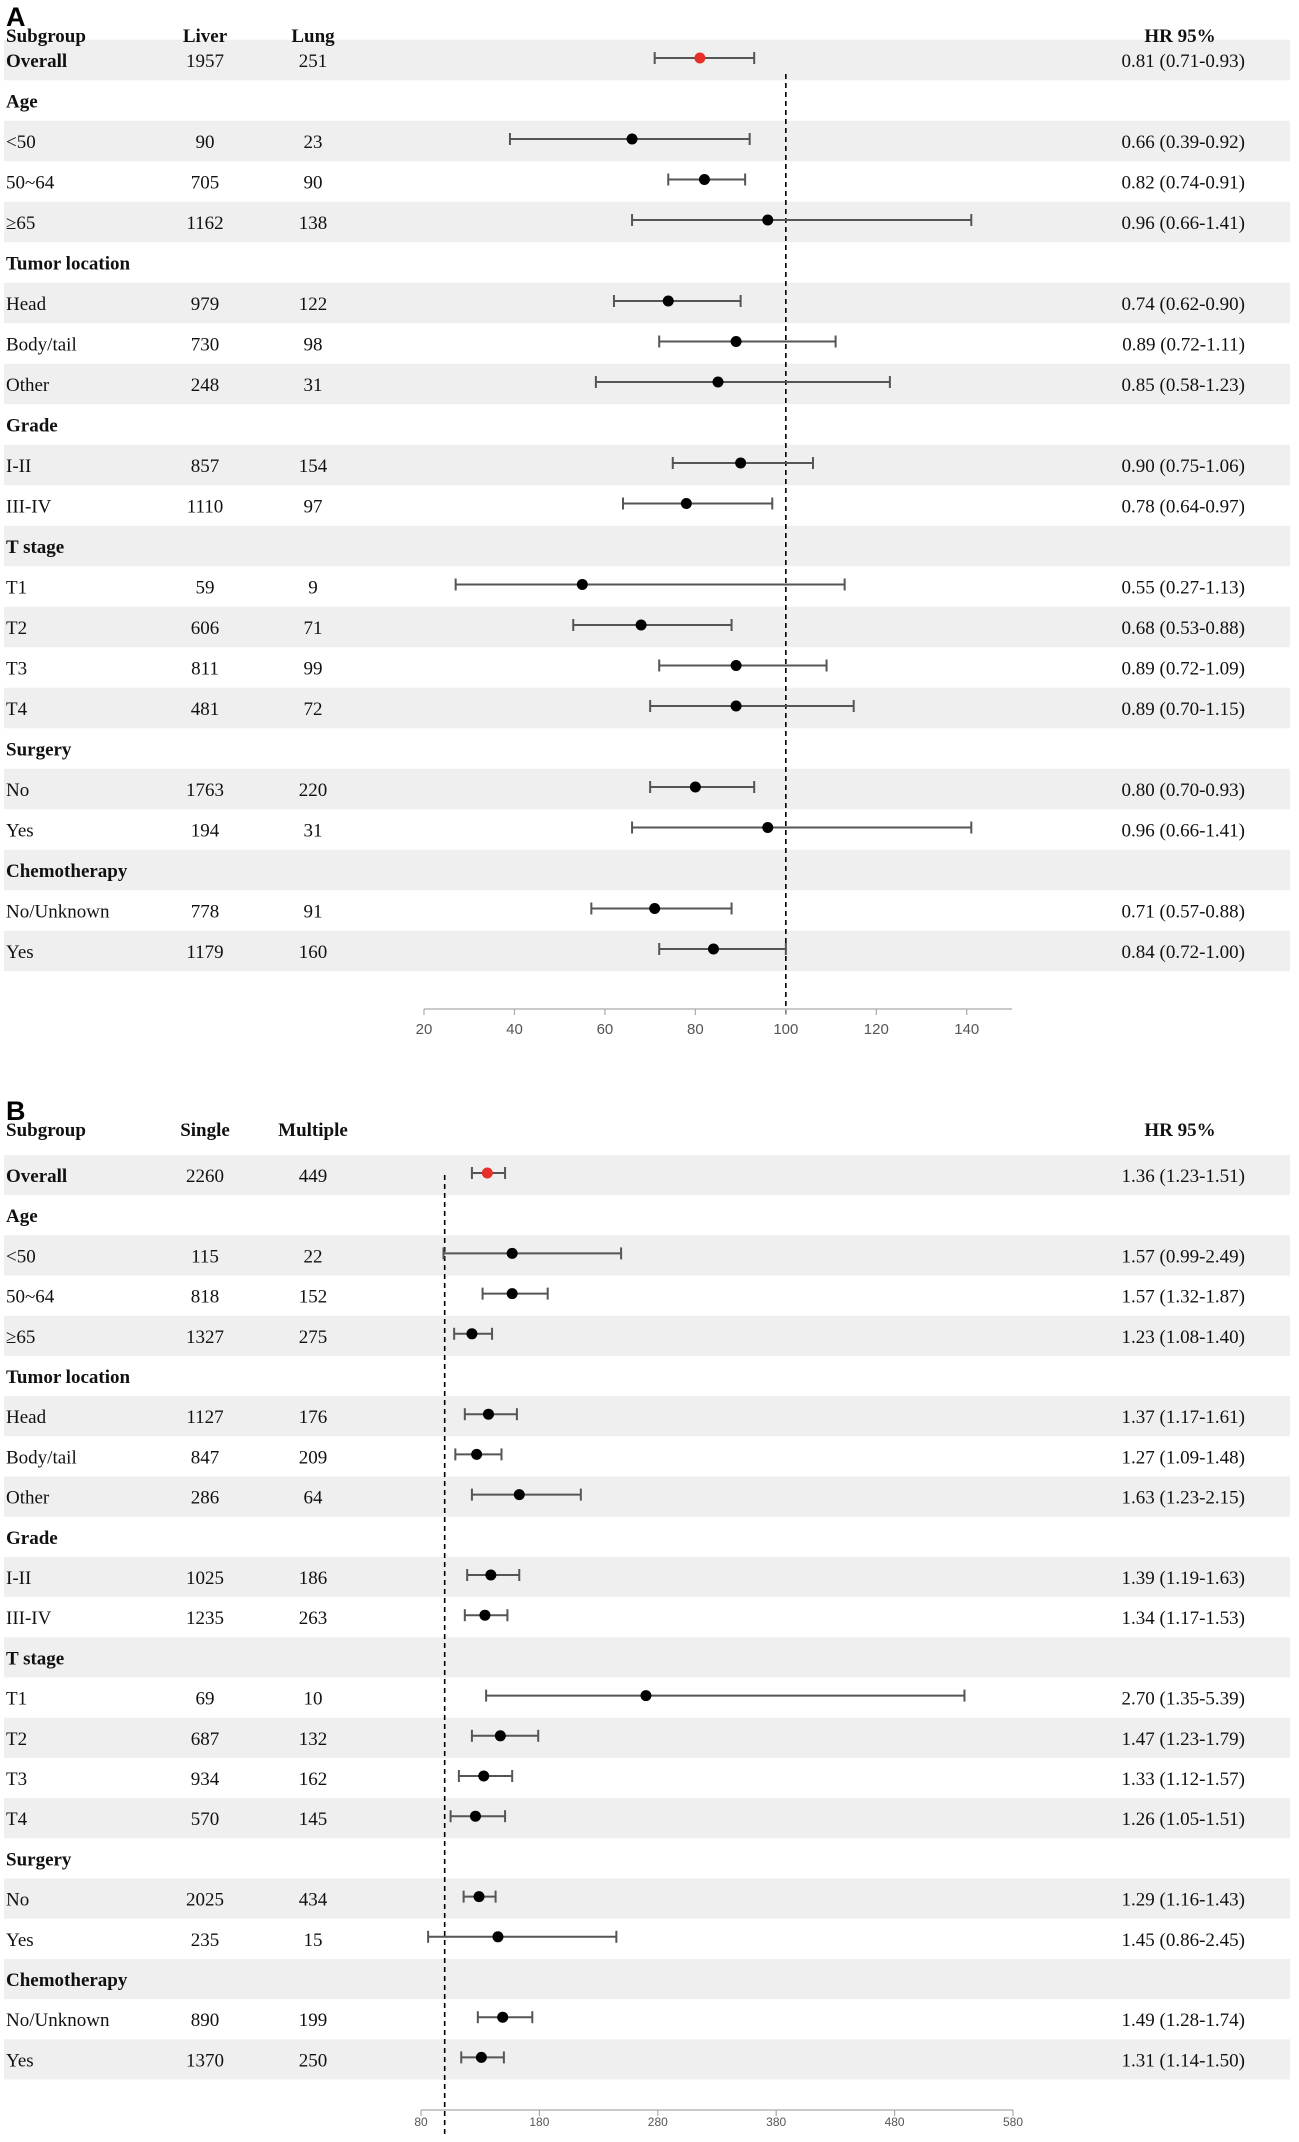  What do you see at coordinates (39, 750) in the screenshot?
I see `subgroup-header: Surgery` at bounding box center [39, 750].